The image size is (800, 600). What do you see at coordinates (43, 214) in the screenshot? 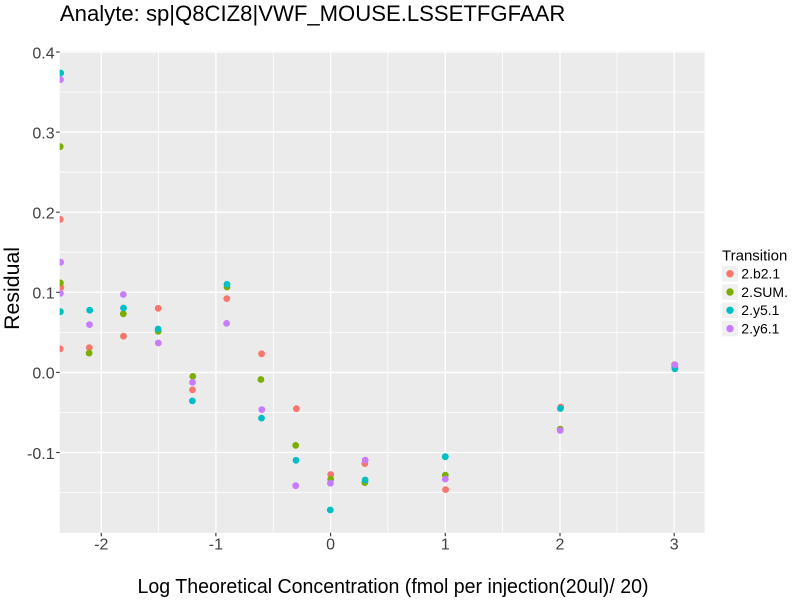
I see `svg-text: 0.2` at bounding box center [43, 214].